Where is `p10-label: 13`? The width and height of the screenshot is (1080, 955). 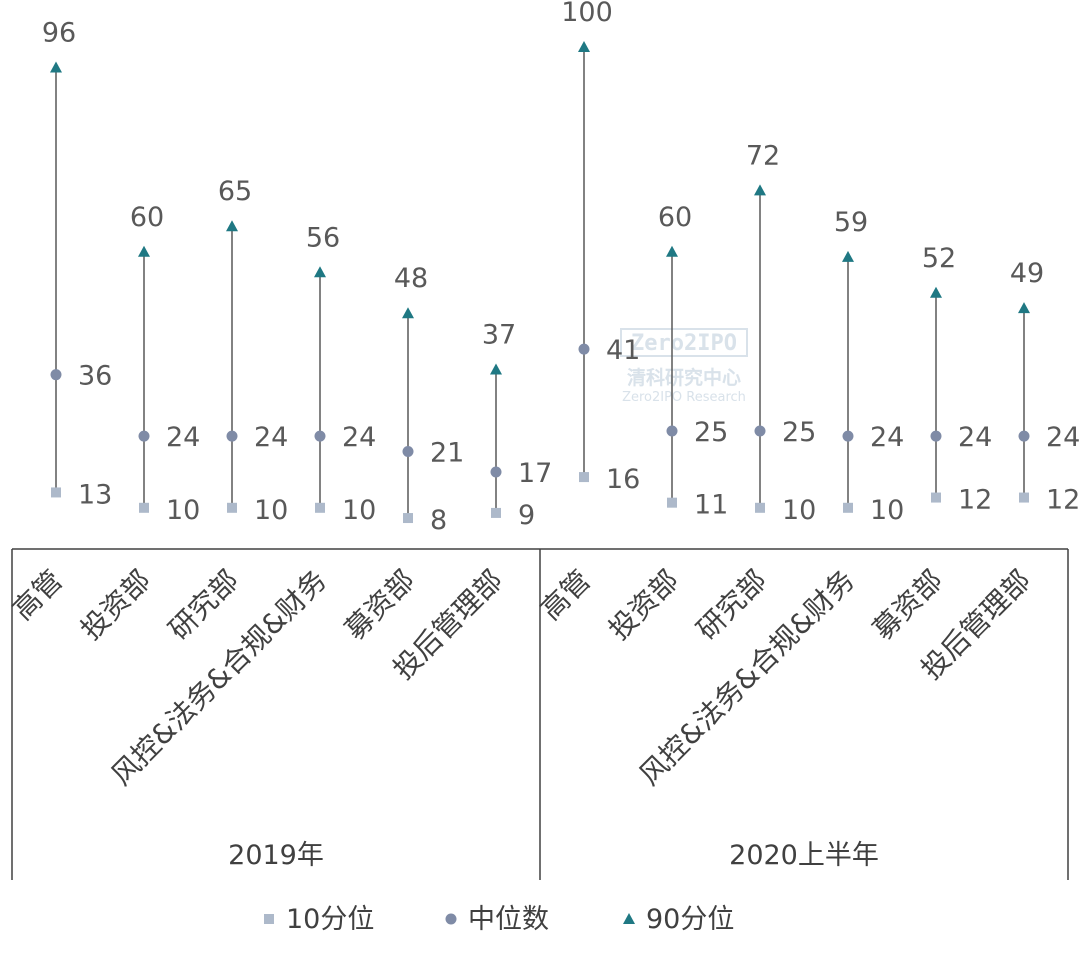
p10-label: 13 is located at coordinates (95, 494).